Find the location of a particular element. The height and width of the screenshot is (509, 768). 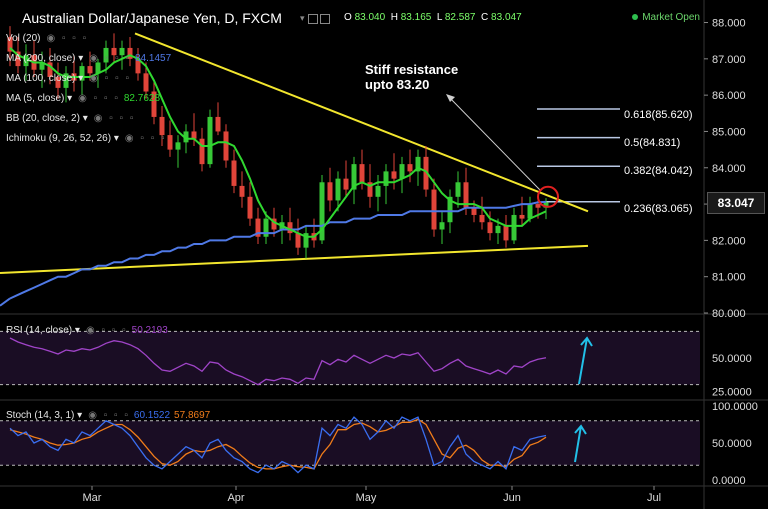

time-tick-label: May is located at coordinates (366, 498).